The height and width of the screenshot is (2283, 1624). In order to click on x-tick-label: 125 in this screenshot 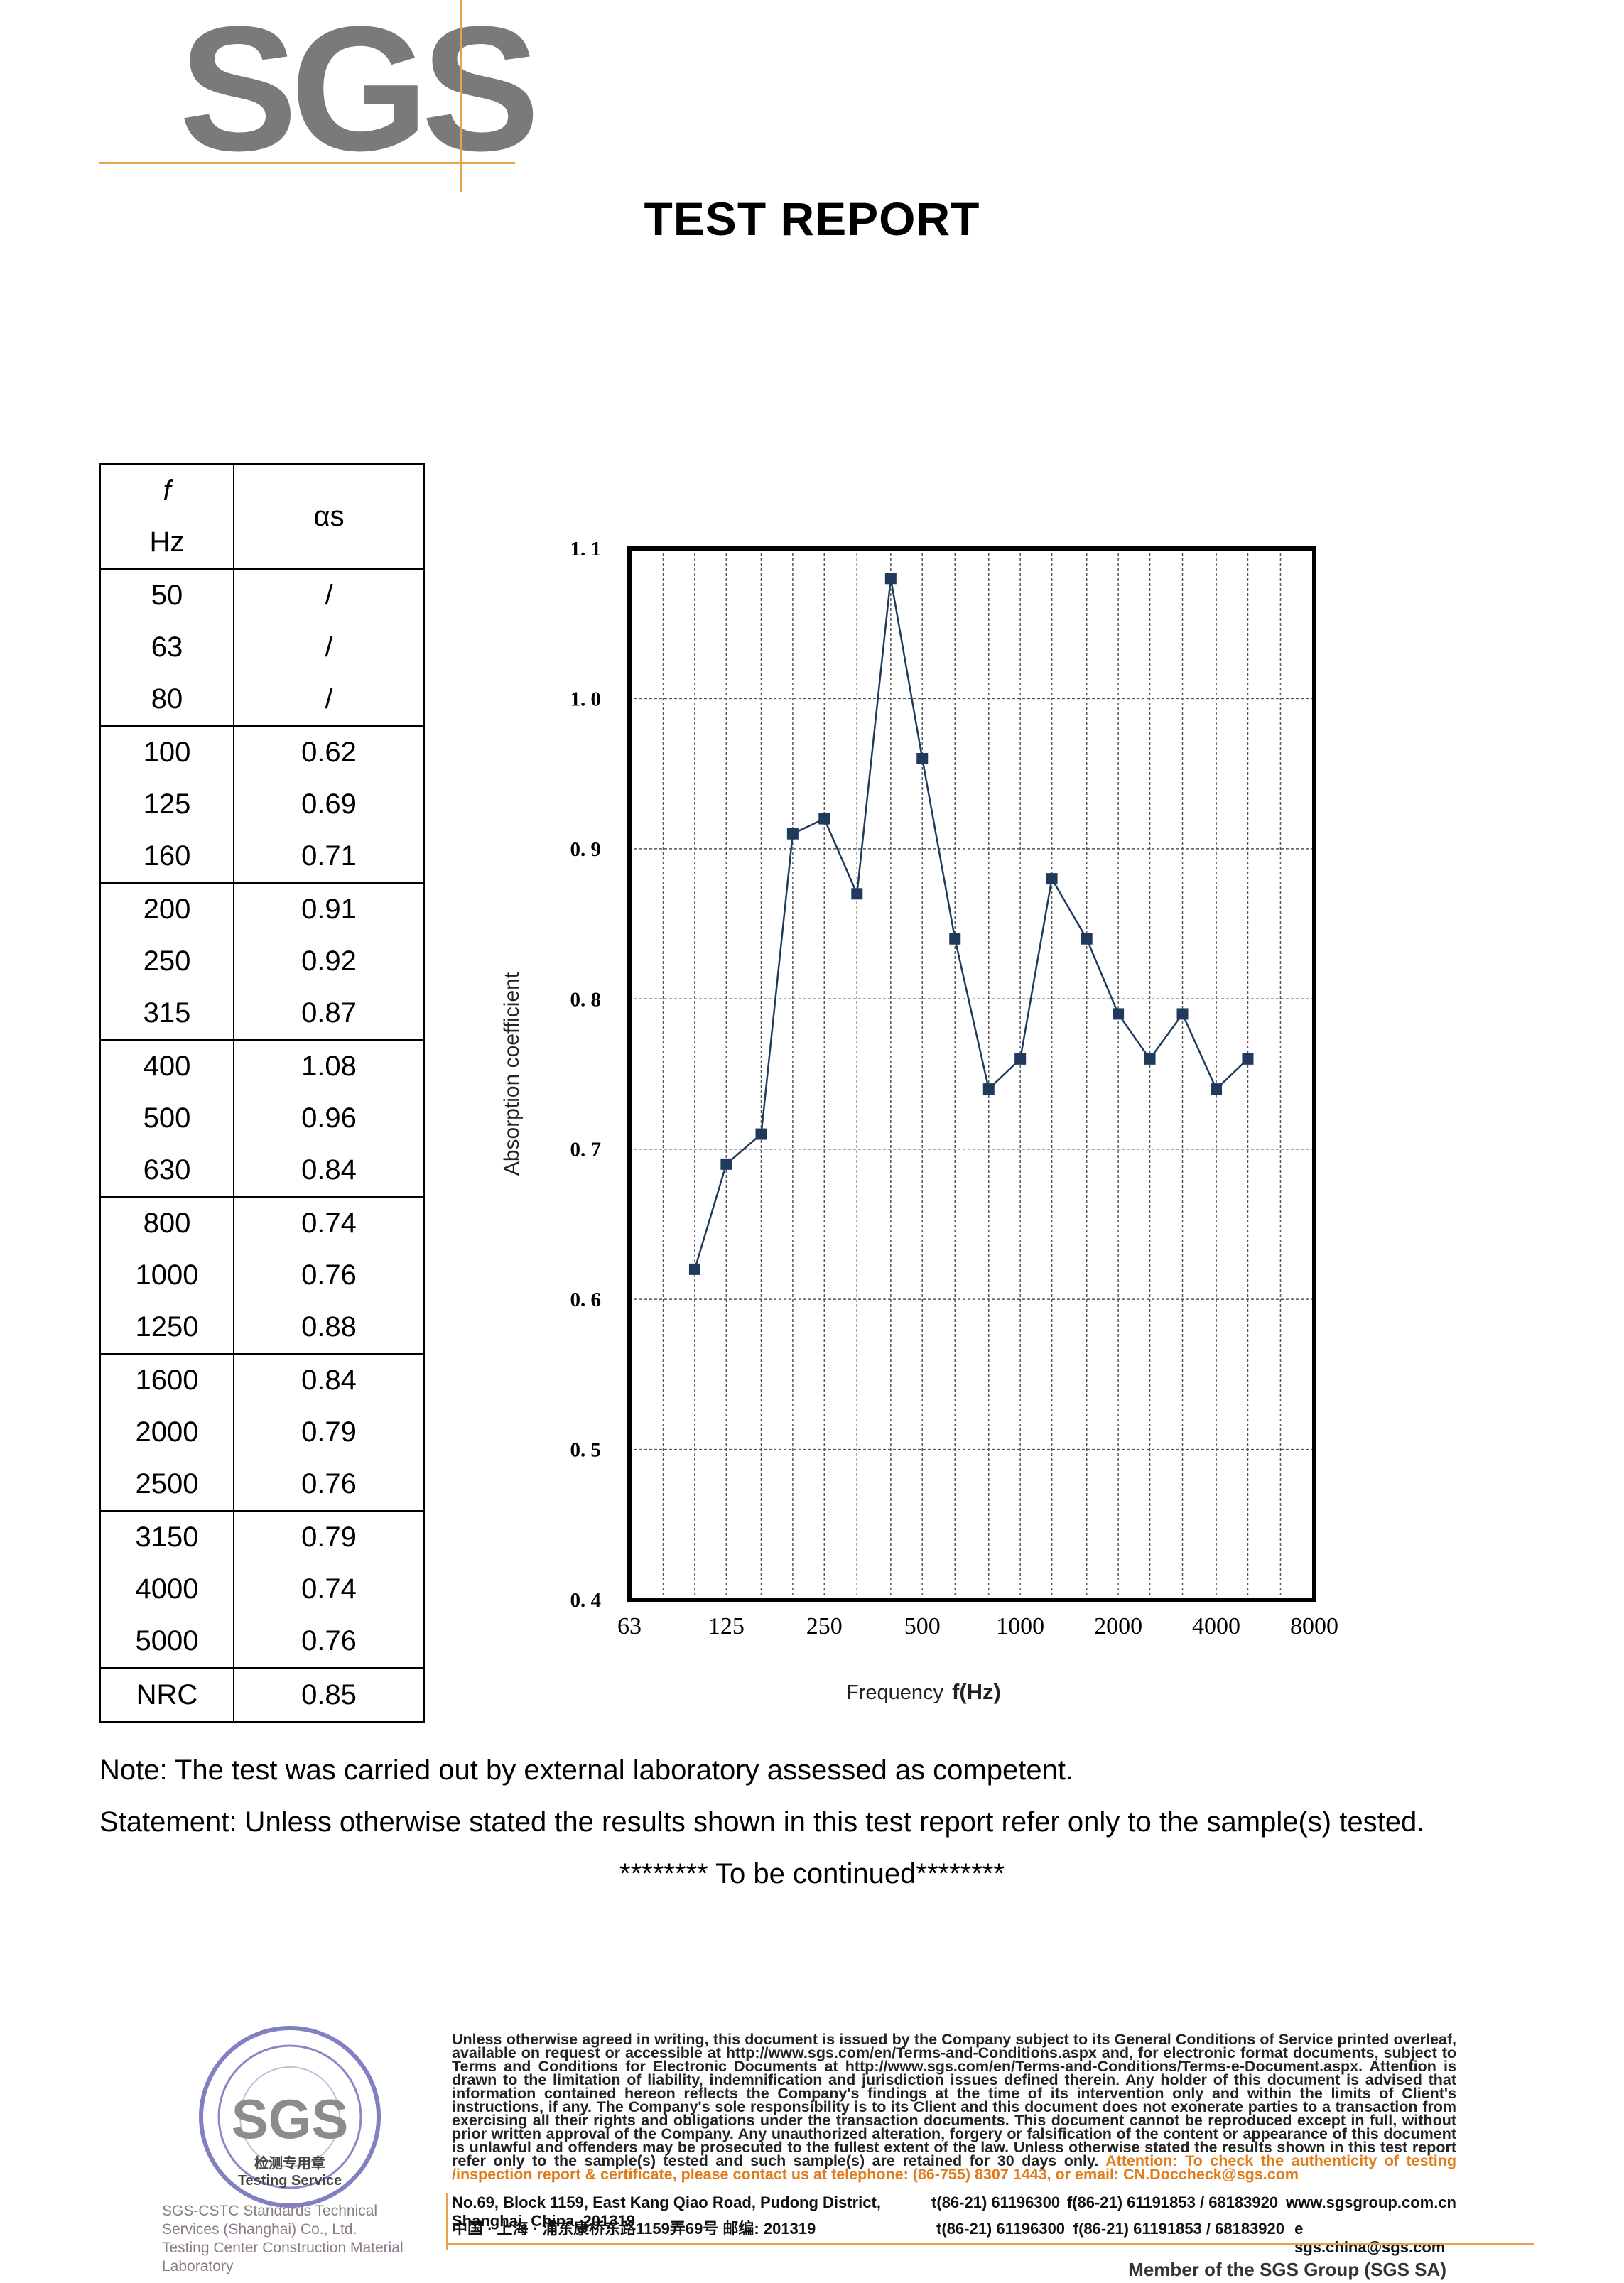, I will do `click(726, 1626)`.